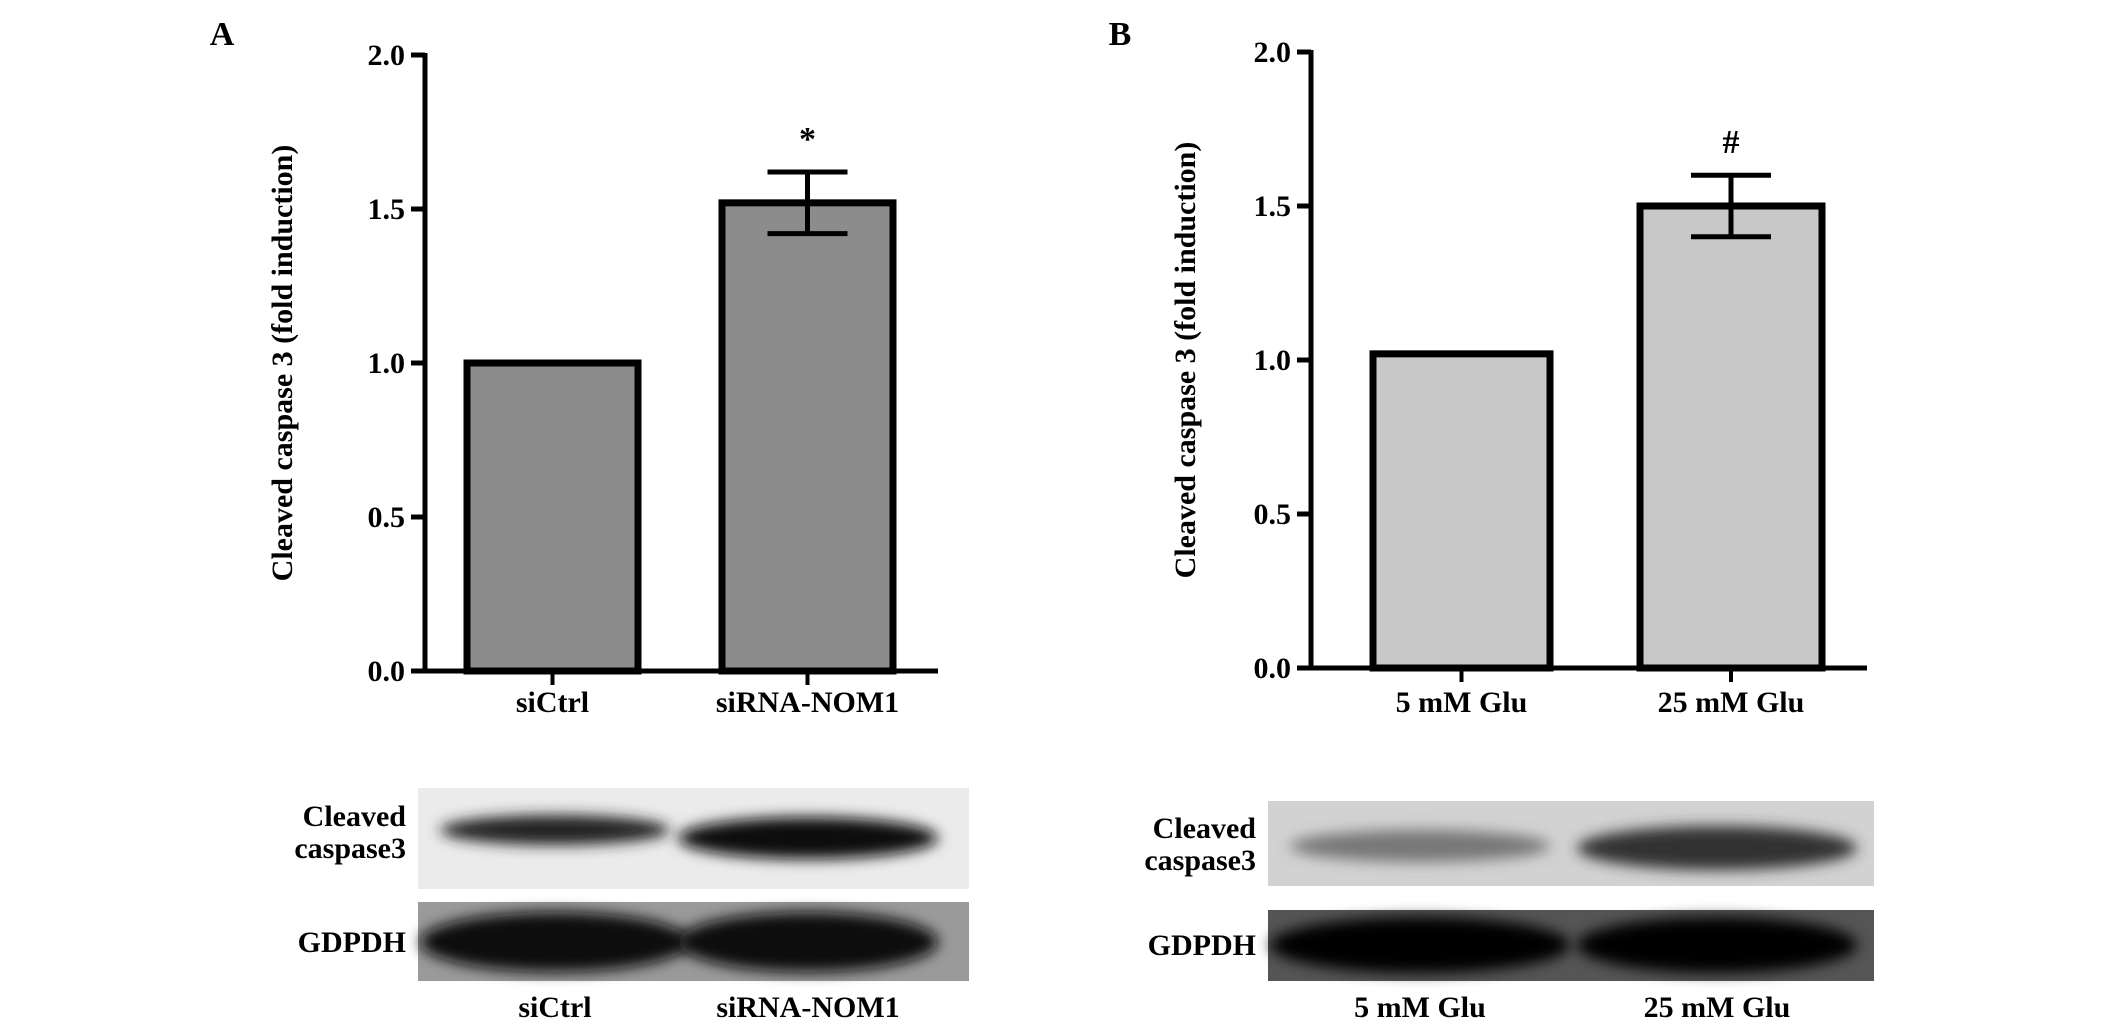 The width and height of the screenshot is (2126, 1024). What do you see at coordinates (631, 906) in the screenshot?
I see `blot-a: Cleaved caspase3 GDPDH siCtrl siRNA-NOM1` at bounding box center [631, 906].